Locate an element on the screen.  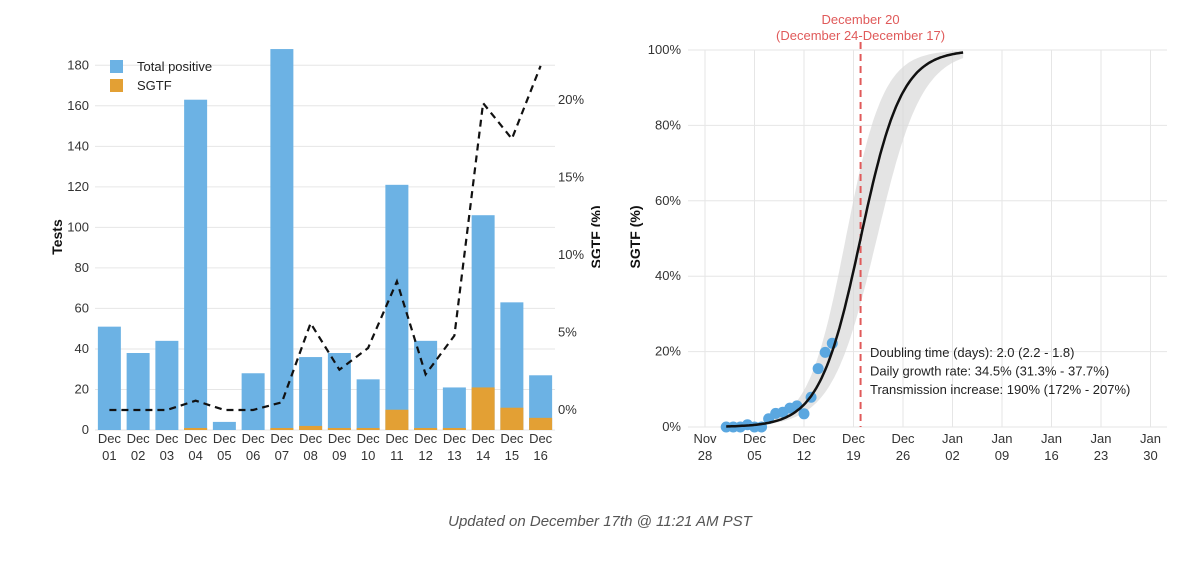
legend-label: SGTF is located at coordinates (154, 85).